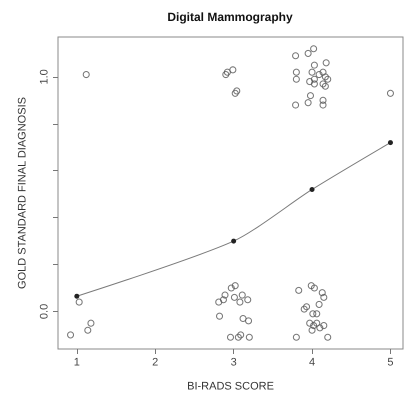 The height and width of the screenshot is (400, 406). I want to click on y-tick-label: 0.0, so click(44, 312).